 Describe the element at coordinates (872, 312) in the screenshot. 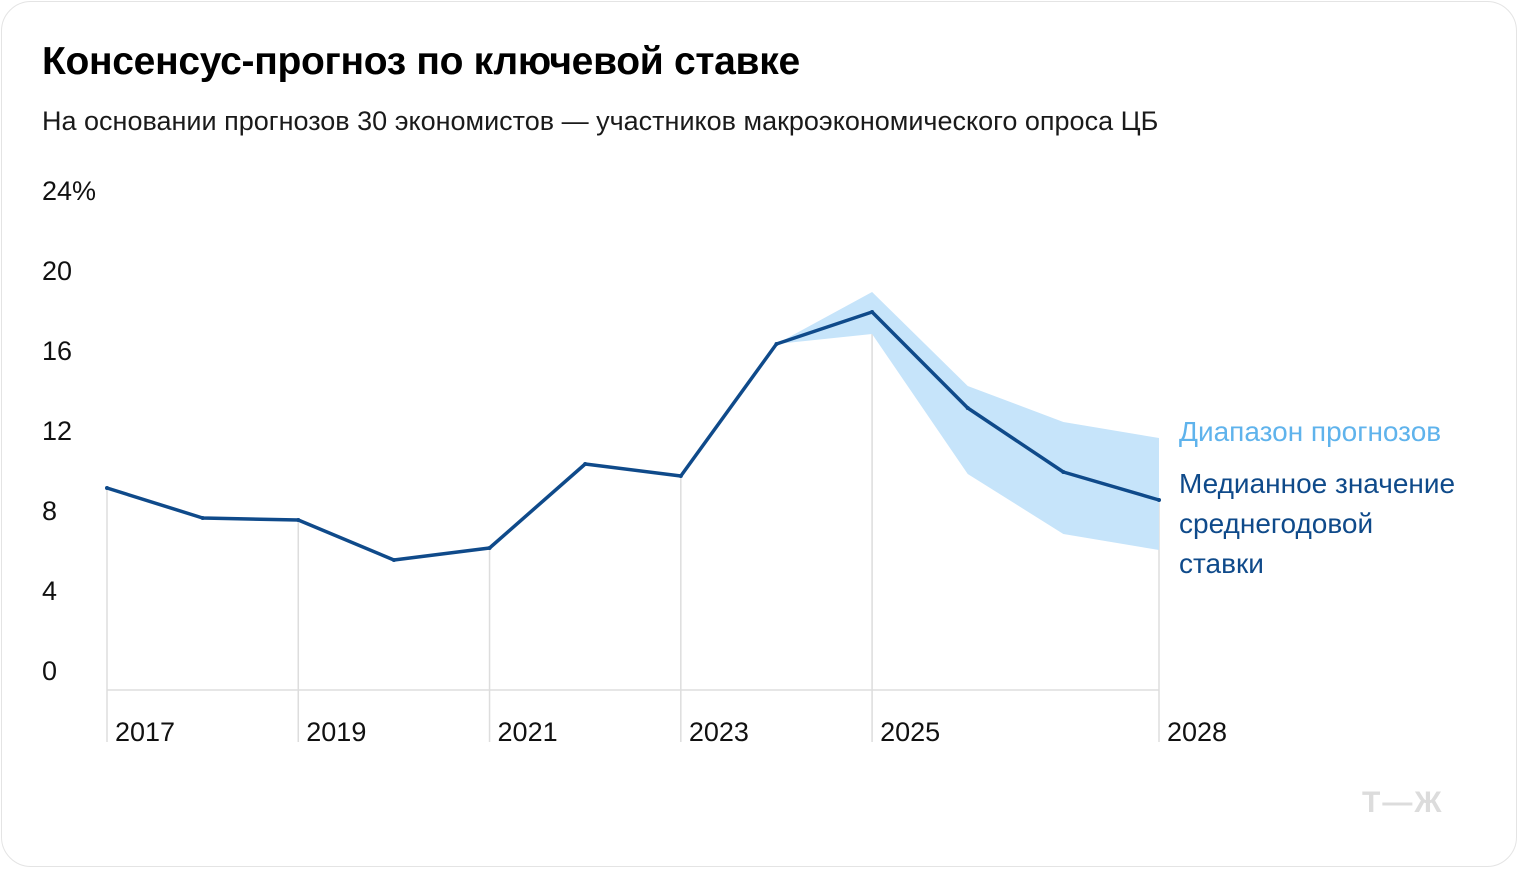

I see `median-point-2025` at that location.